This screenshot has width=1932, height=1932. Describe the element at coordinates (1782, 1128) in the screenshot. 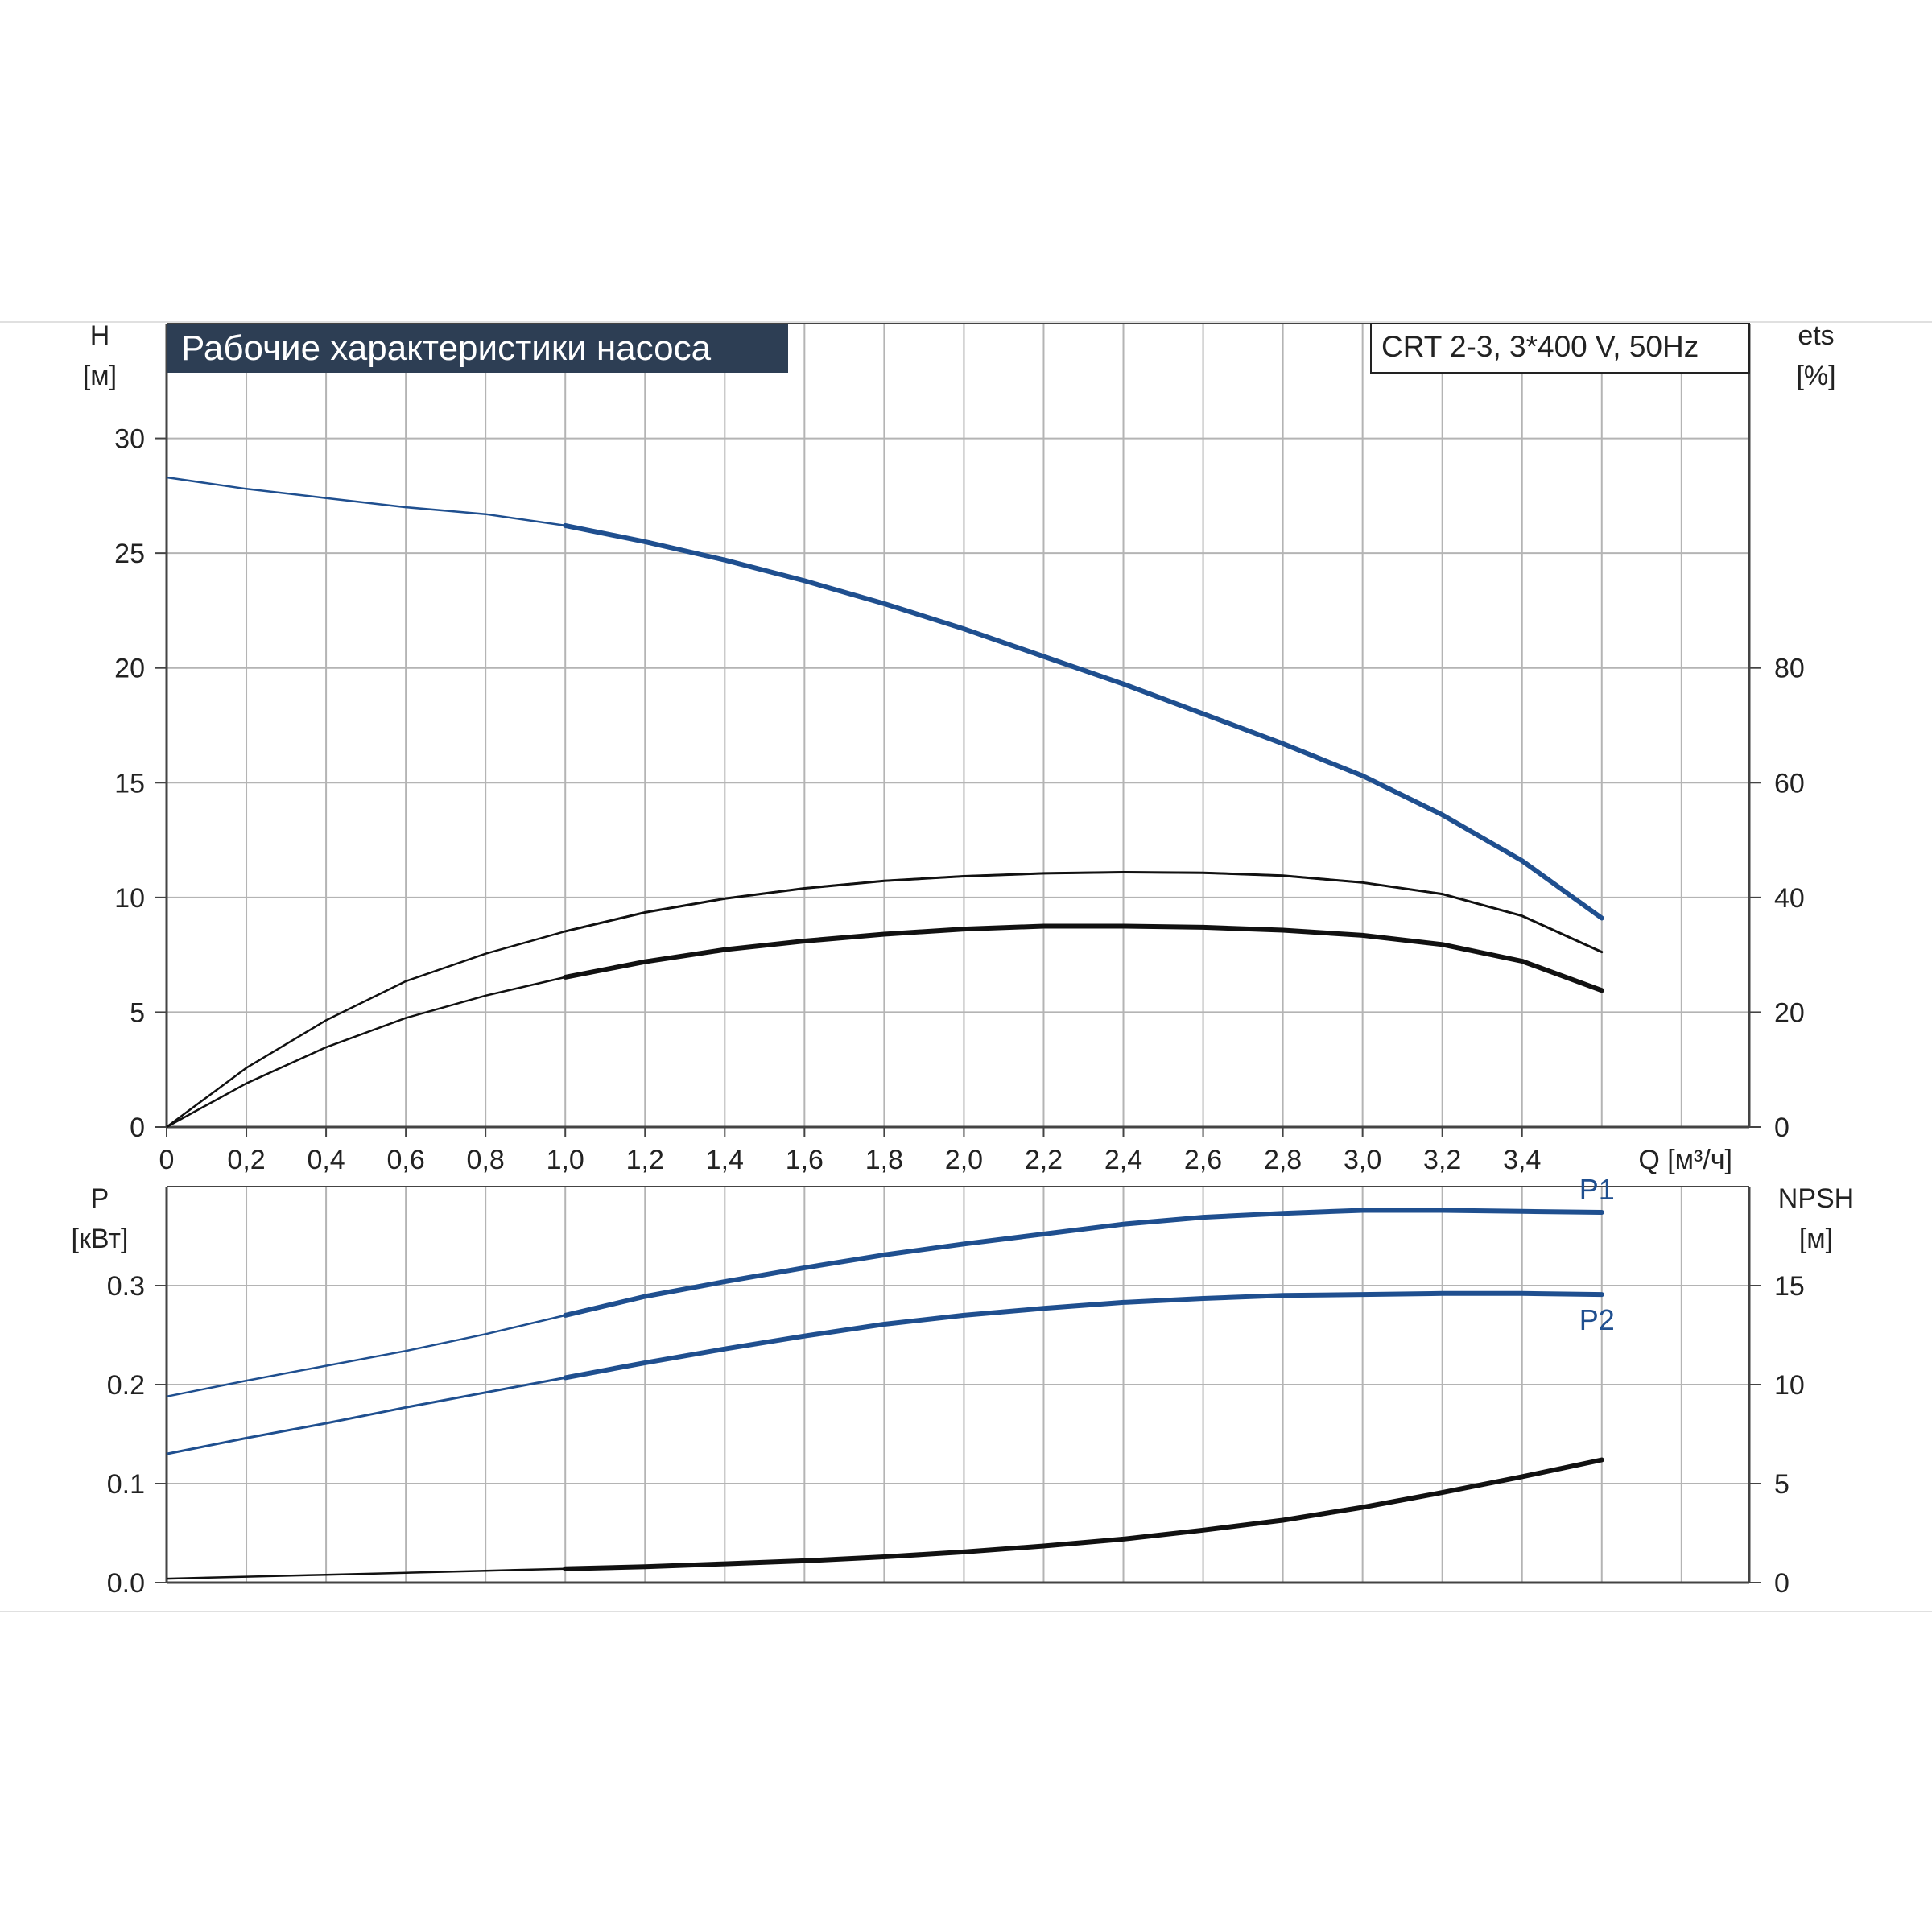

I see `head-y-right-tick-label: 0` at that location.